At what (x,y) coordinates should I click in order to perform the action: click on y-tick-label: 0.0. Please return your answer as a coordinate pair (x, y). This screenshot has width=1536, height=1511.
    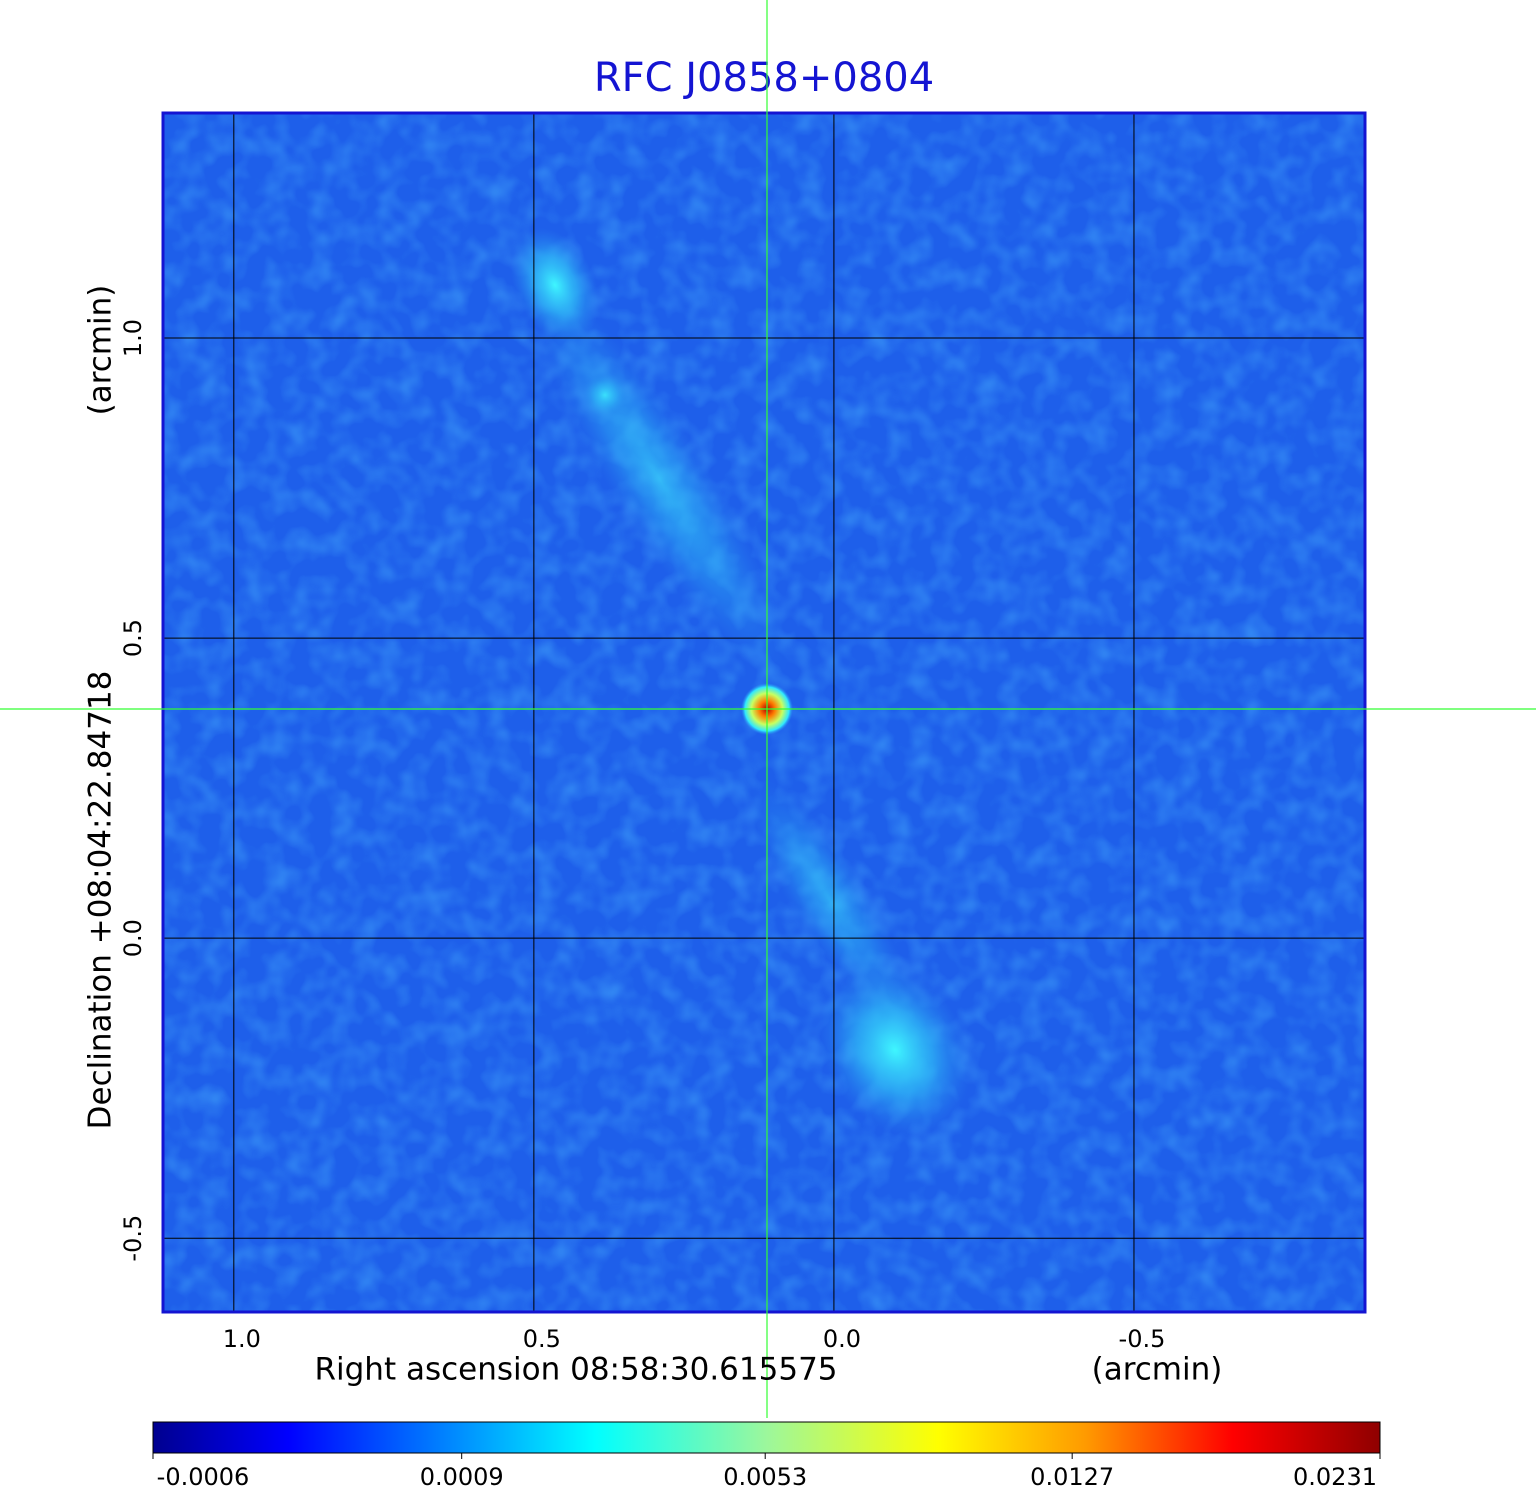
    Looking at the image, I should click on (133, 938).